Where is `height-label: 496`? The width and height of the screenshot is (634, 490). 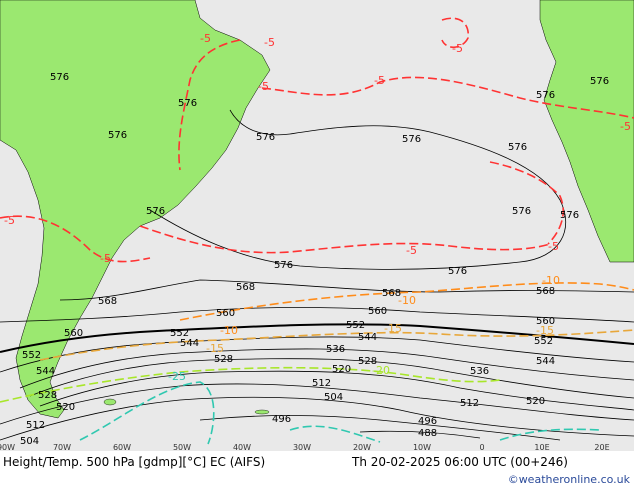 height-label: 496 is located at coordinates (427, 421).